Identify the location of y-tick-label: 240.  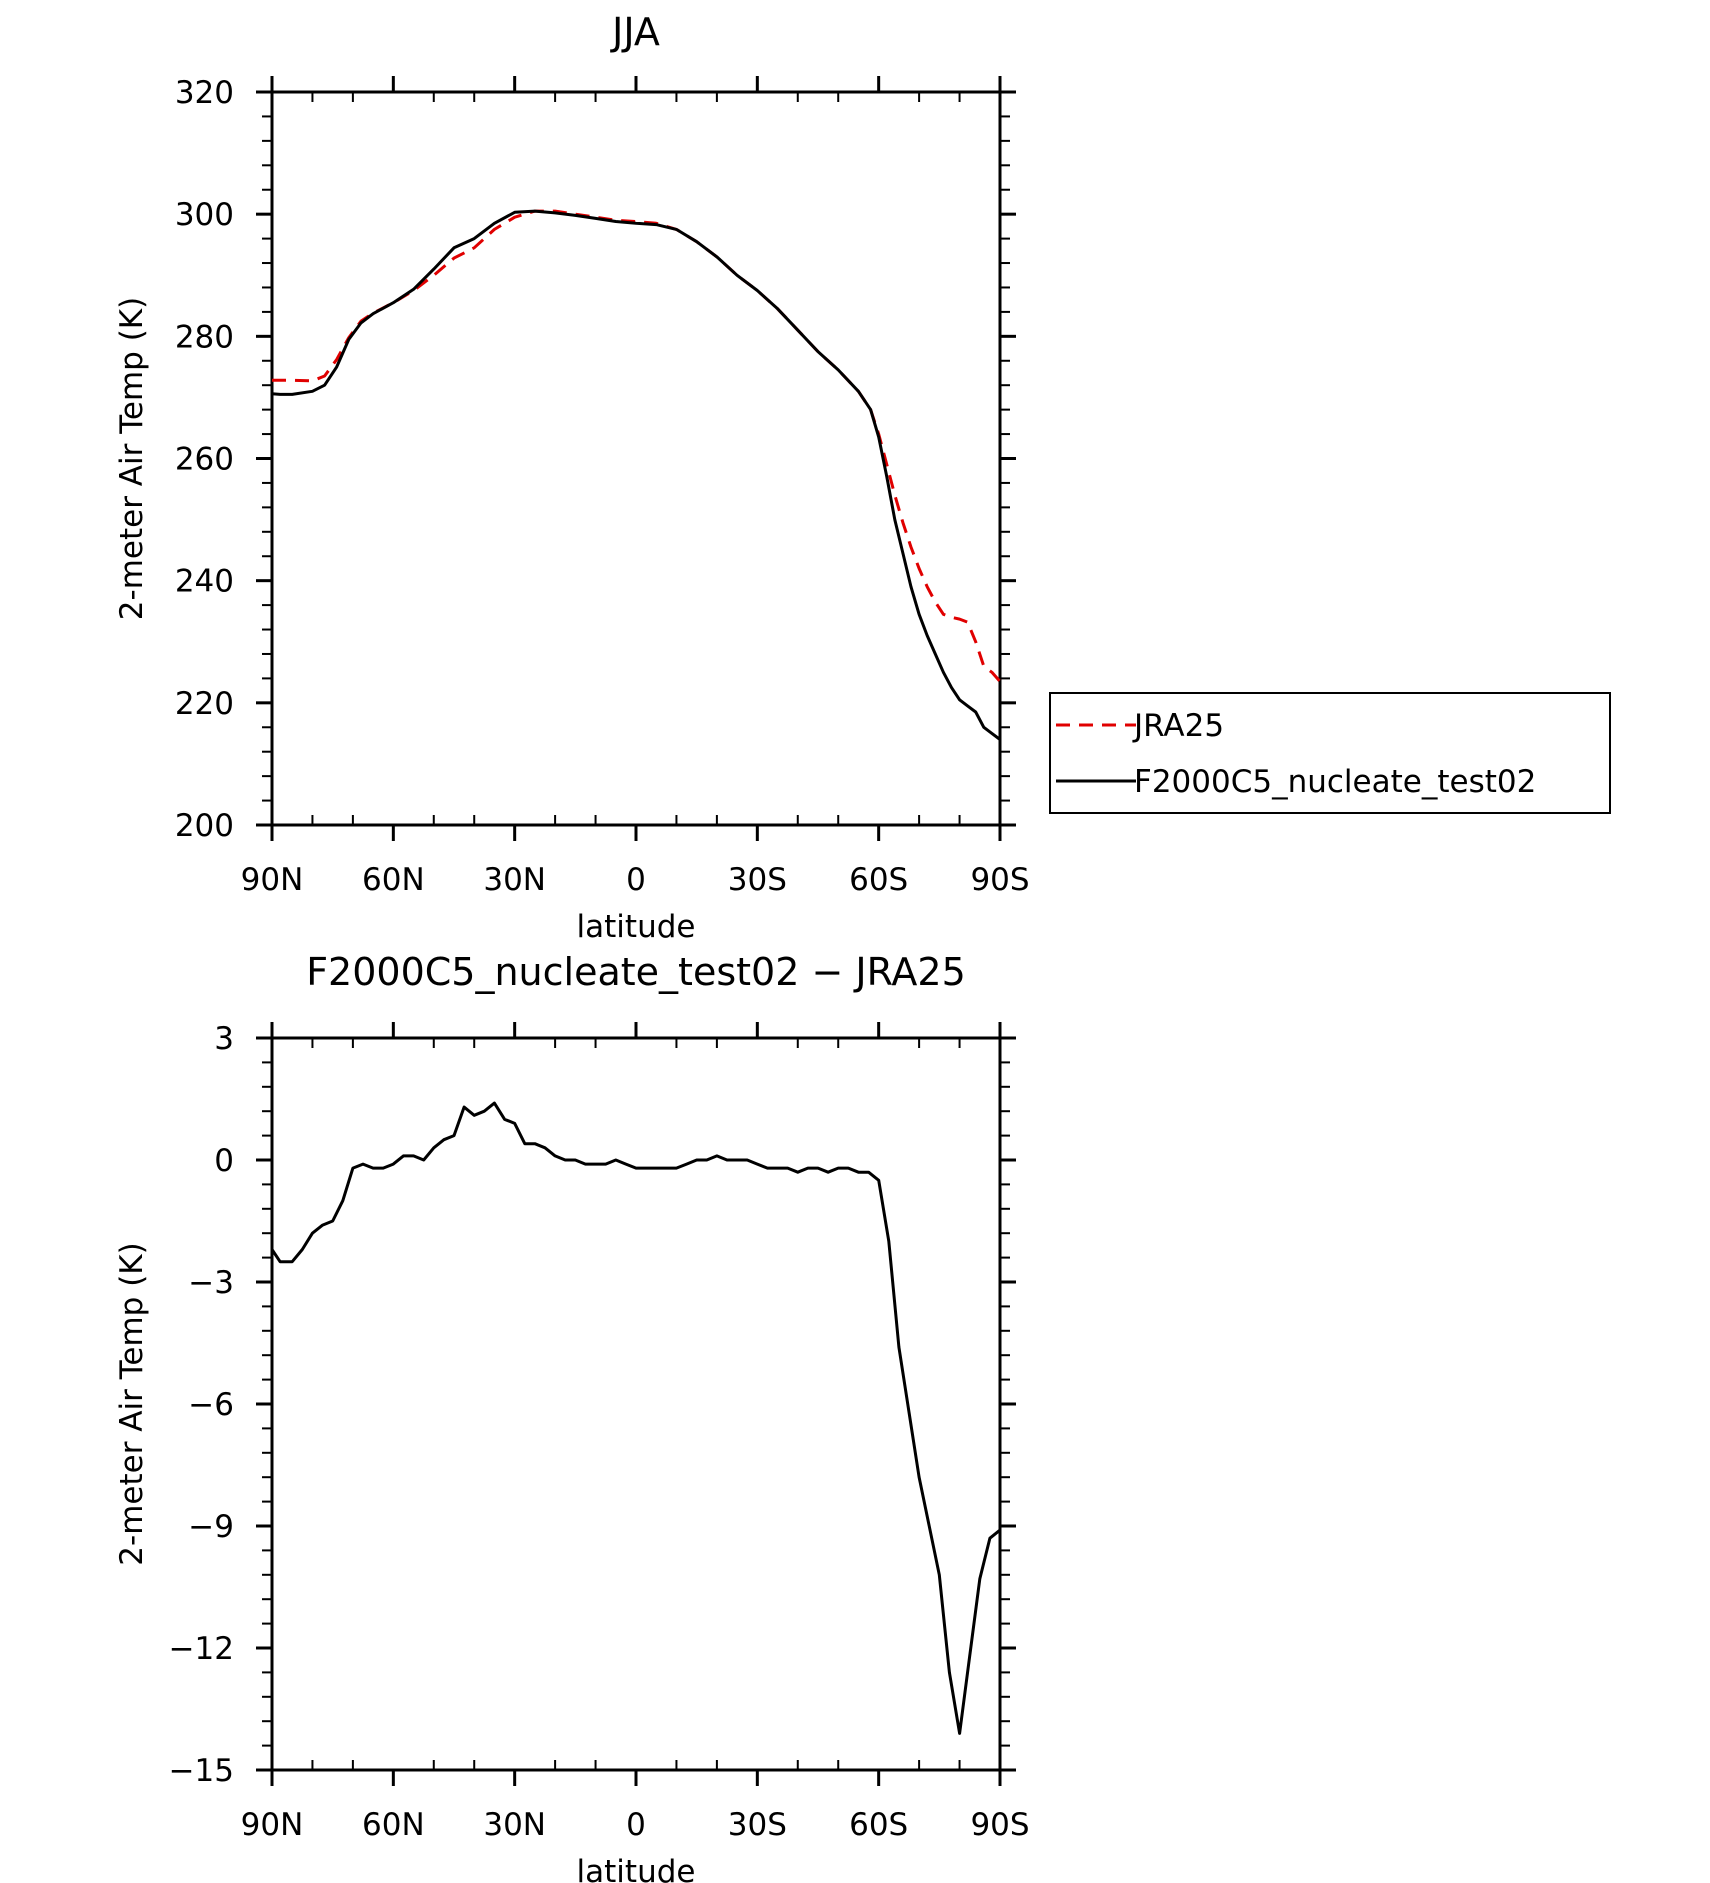
(204, 582).